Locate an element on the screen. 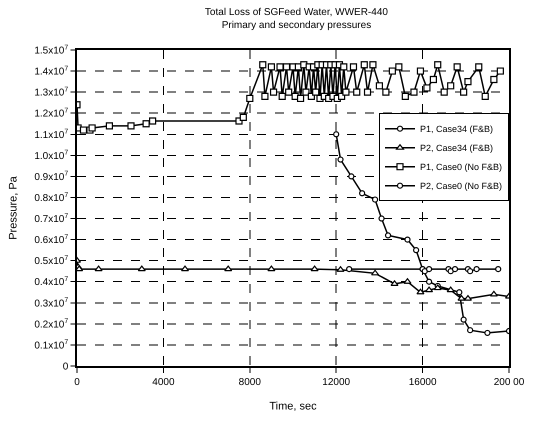 This screenshot has height=422, width=539. x-tick-label: 8000 is located at coordinates (250, 382).